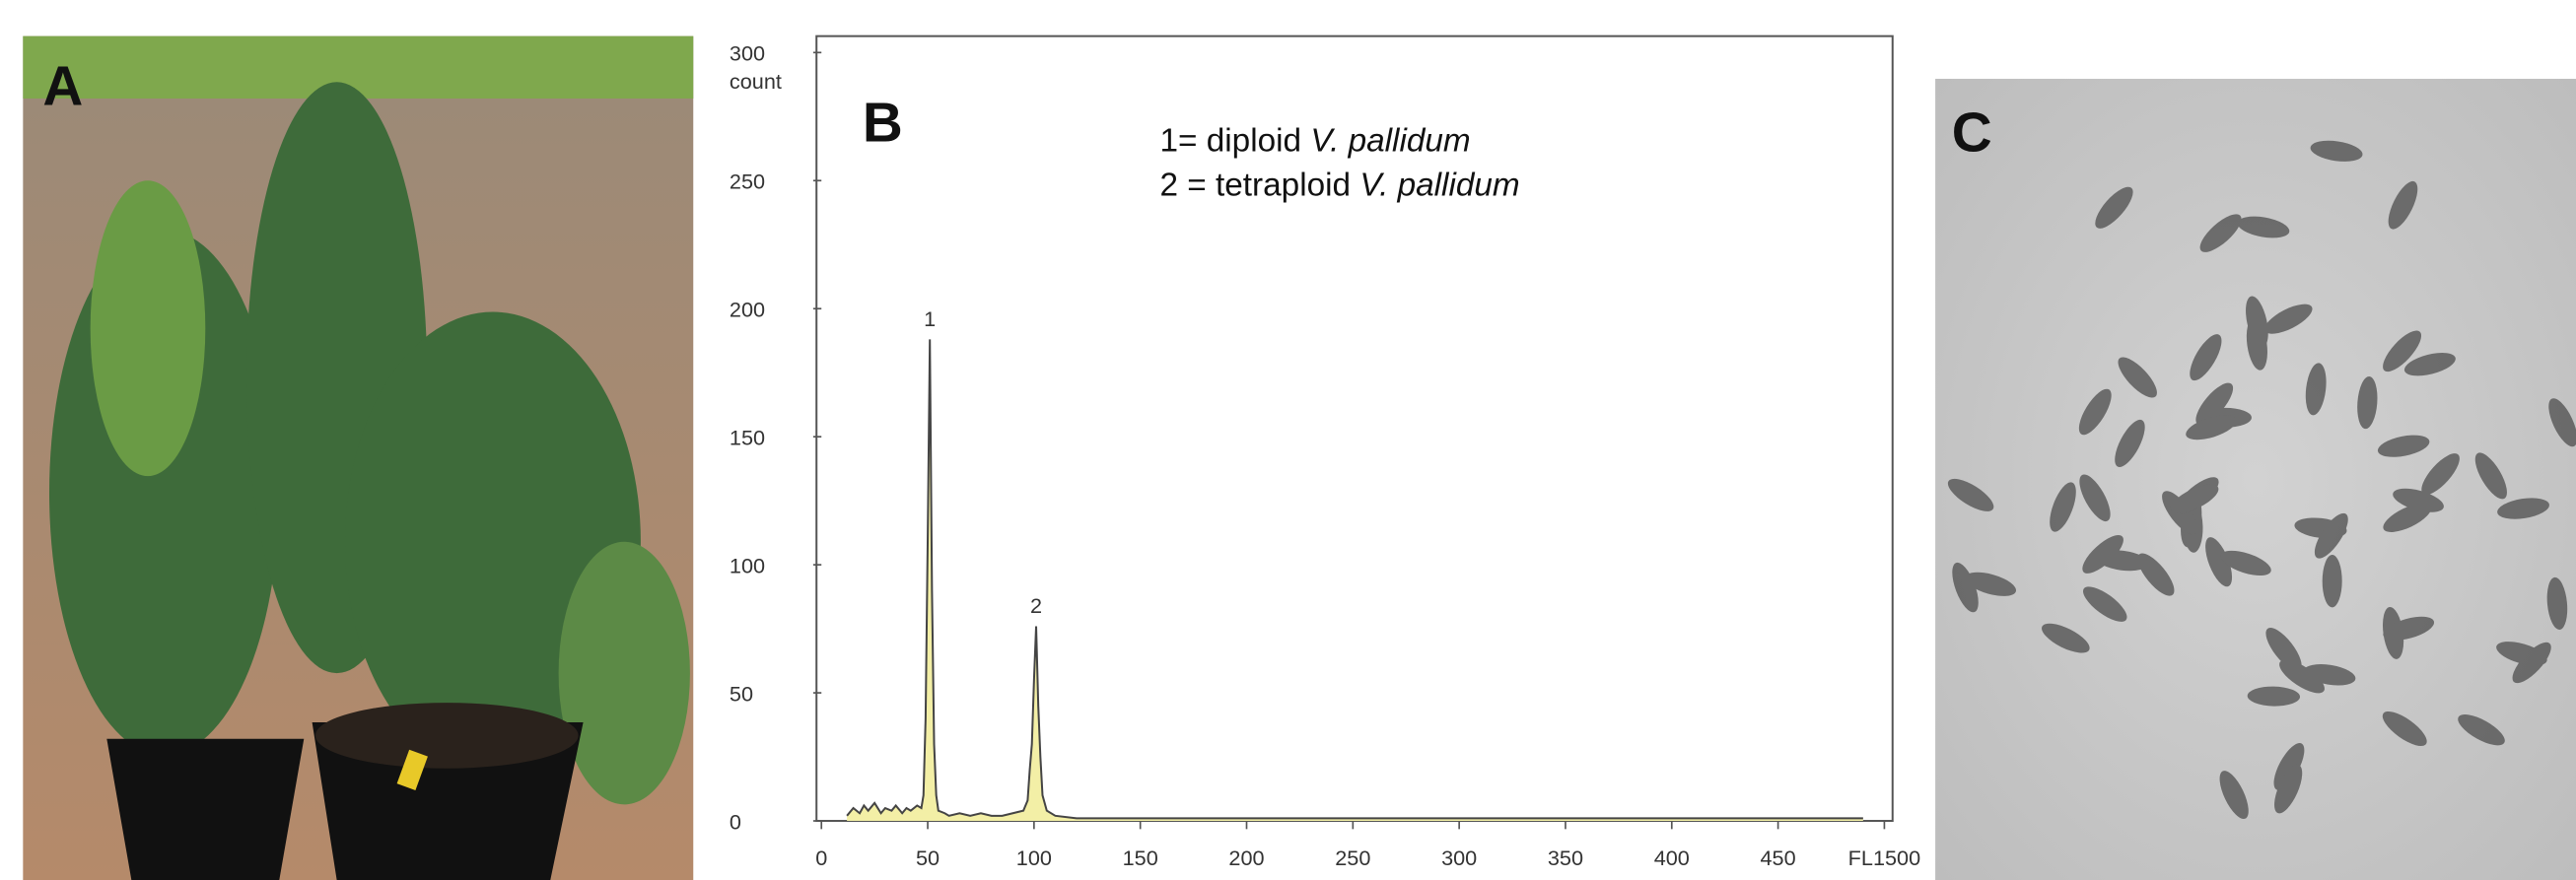  I want to click on x-tick-label: 250, so click(1353, 858).